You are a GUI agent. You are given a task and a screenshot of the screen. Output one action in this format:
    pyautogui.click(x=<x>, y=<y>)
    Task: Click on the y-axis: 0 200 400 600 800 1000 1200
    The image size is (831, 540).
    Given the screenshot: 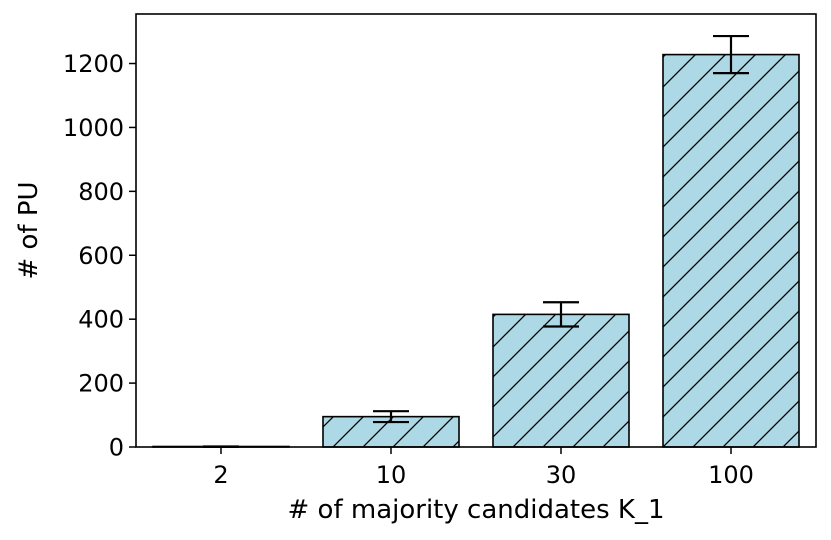 What is the action you would take?
    pyautogui.click(x=99, y=256)
    